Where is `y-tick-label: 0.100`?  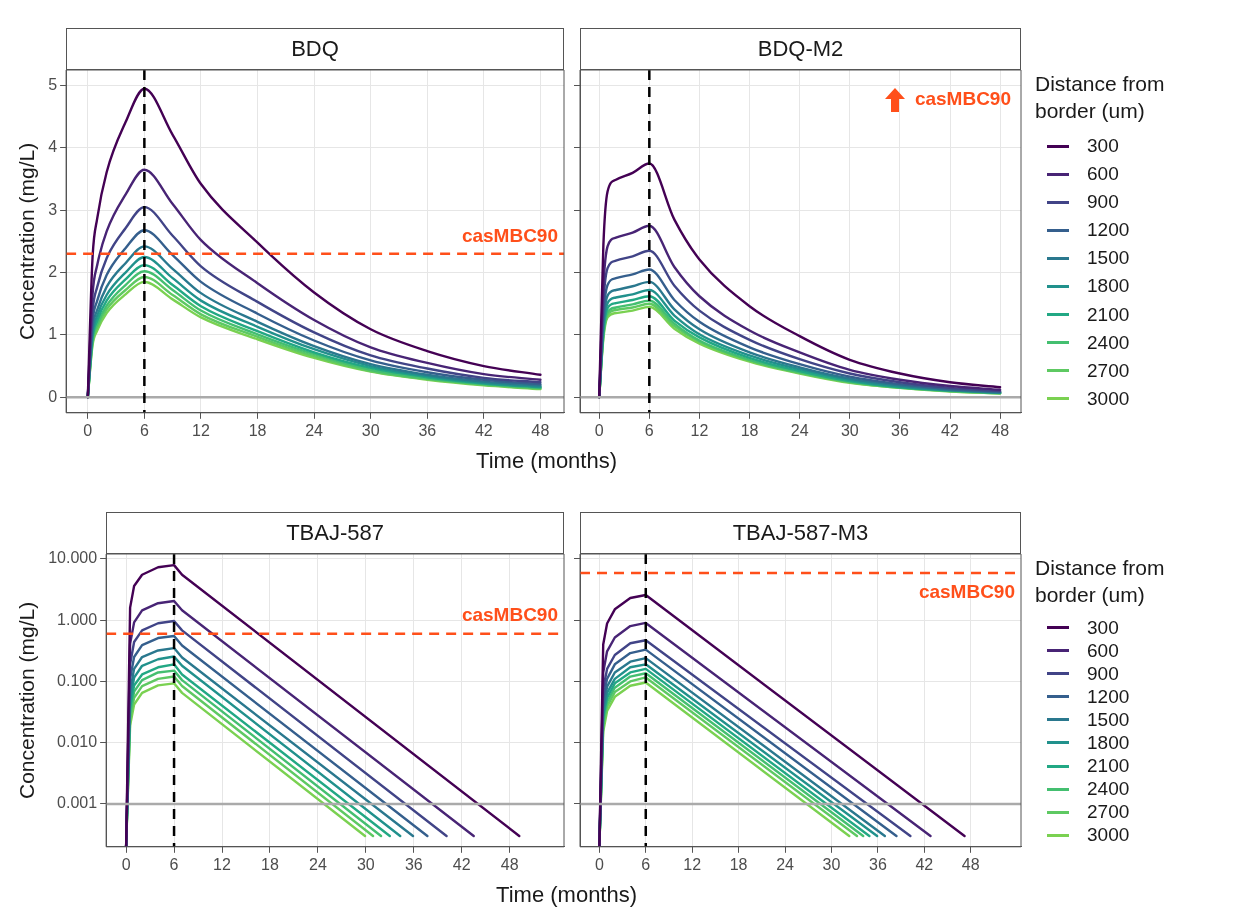 y-tick-label: 0.100 is located at coordinates (77, 680).